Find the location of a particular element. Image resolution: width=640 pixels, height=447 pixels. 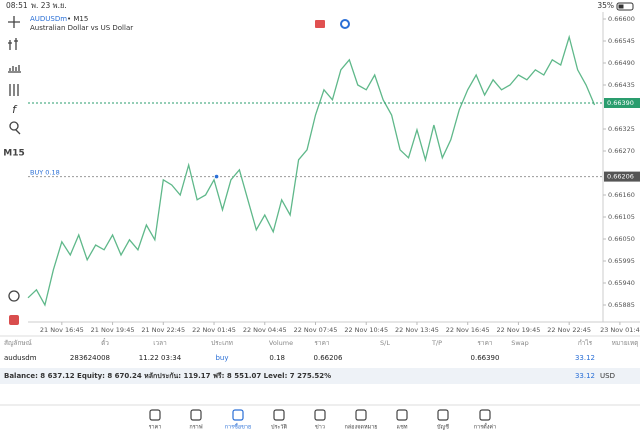

y-tick-label: 0.66050 is located at coordinates (621, 239).